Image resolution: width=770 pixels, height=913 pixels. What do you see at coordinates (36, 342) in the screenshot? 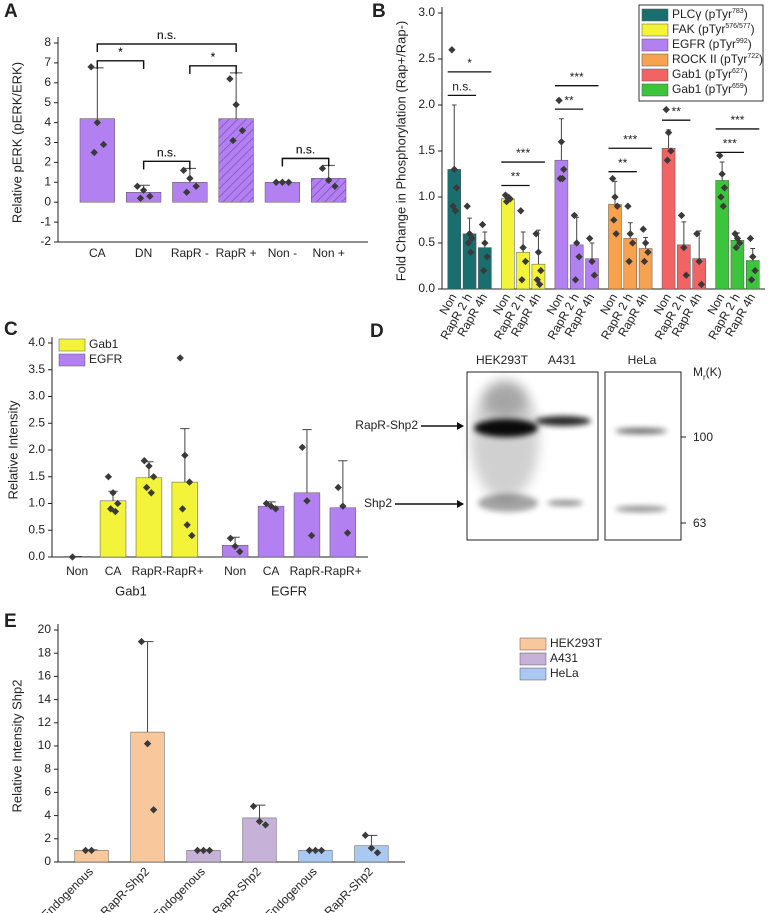
I see `y-tick-label: 4.0` at bounding box center [36, 342].